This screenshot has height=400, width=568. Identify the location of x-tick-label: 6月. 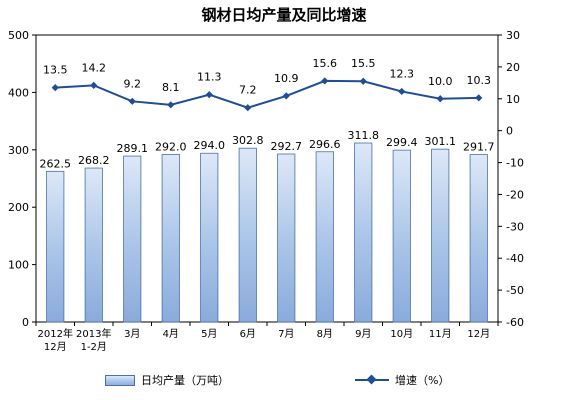
(248, 334).